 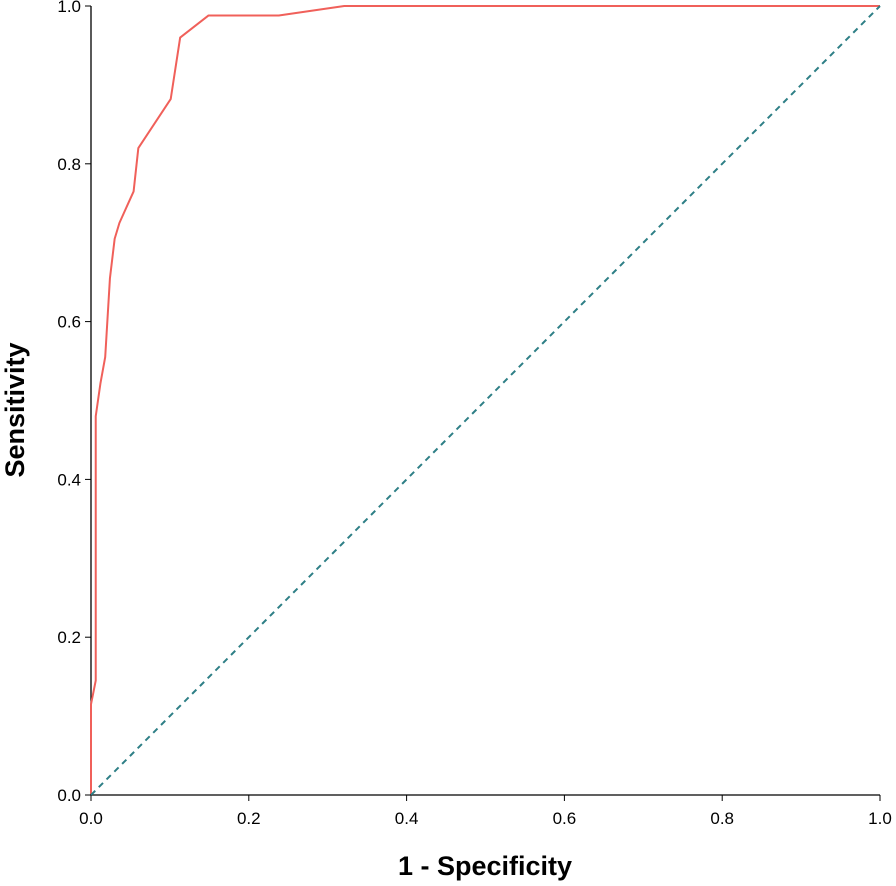 I want to click on x-tick-label: 0.2, so click(x=249, y=818).